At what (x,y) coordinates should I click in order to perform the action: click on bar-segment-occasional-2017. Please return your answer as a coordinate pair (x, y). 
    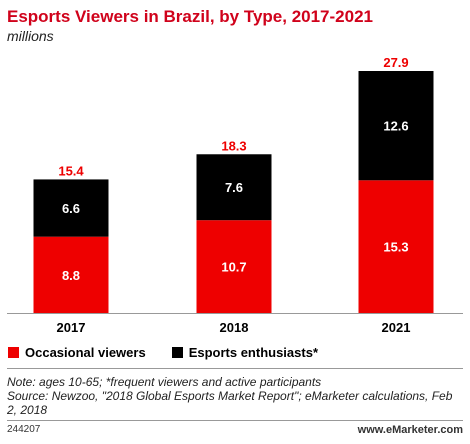
    Looking at the image, I should click on (71, 274).